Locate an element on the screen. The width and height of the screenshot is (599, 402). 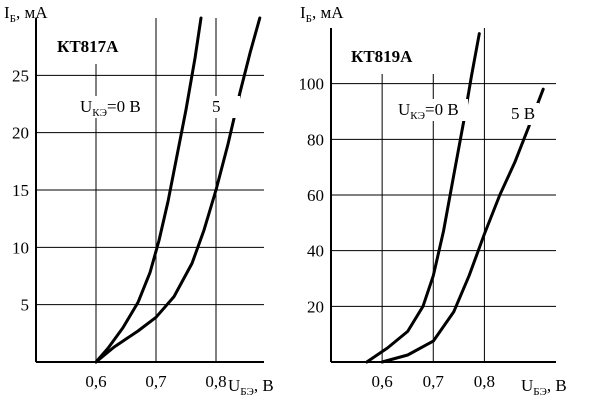
chart-title: КТ819А is located at coordinates (382, 56).